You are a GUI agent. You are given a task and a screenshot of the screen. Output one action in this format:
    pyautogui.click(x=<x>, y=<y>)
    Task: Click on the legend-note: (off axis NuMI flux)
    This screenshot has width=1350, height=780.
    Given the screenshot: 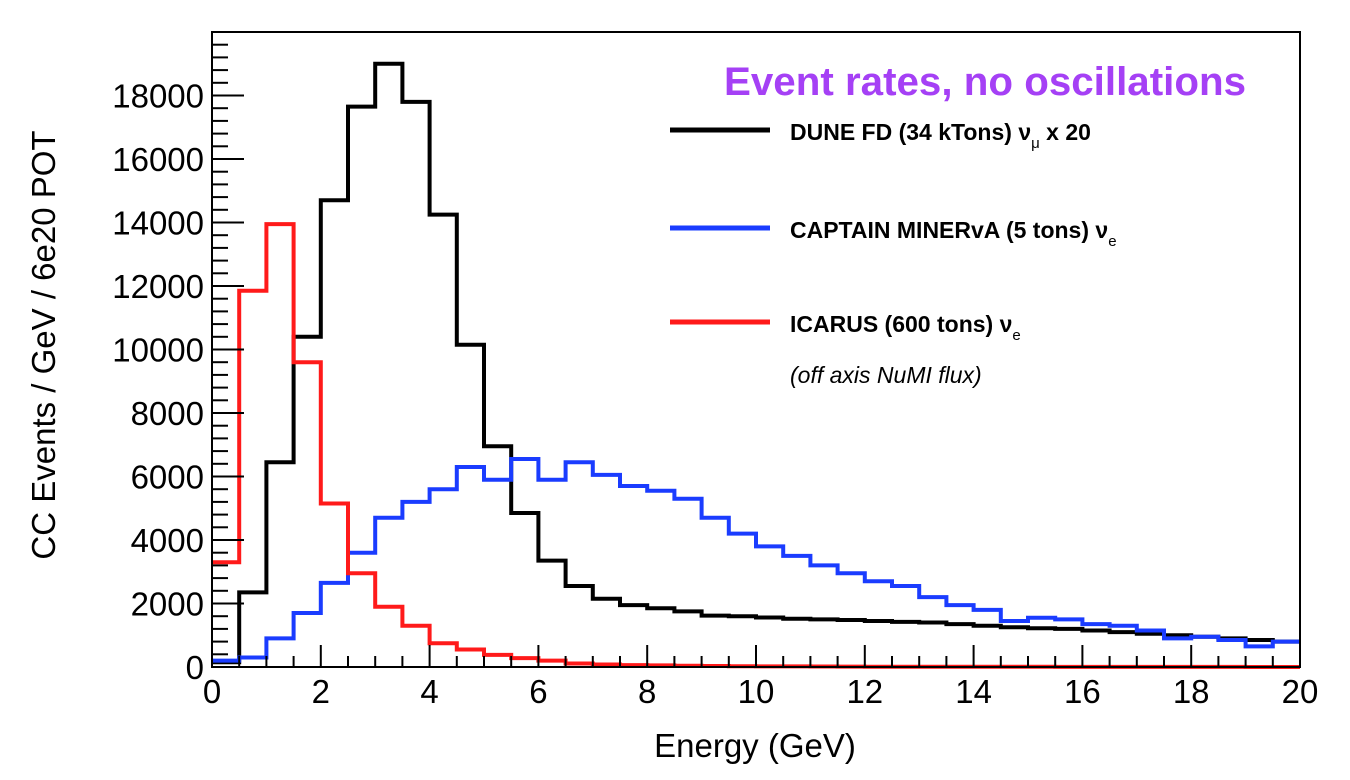 What is the action you would take?
    pyautogui.click(x=886, y=375)
    